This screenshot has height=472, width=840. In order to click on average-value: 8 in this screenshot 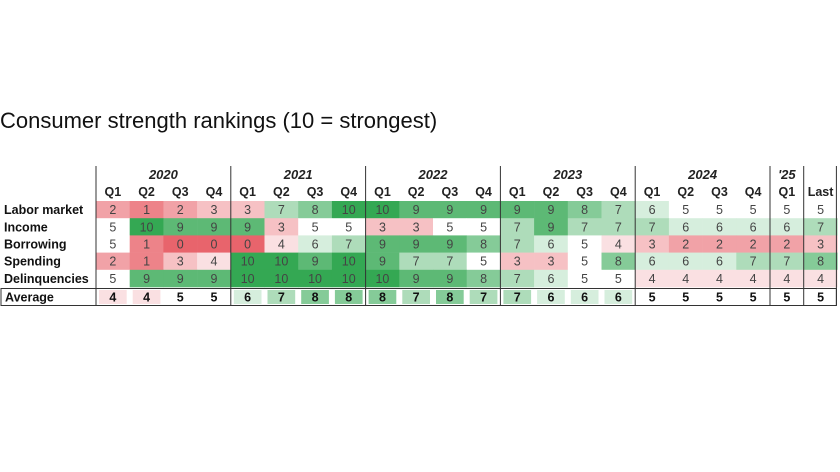, I will do `click(449, 298)`.